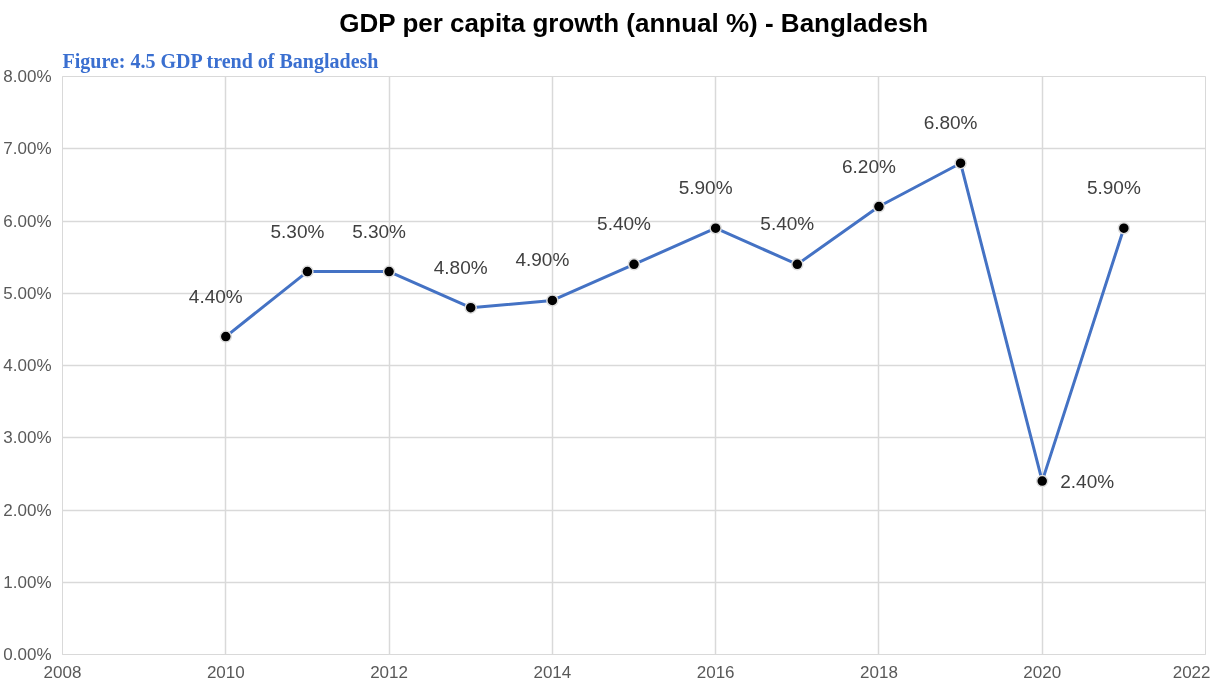 This screenshot has height=688, width=1216. Describe the element at coordinates (62, 672) in the screenshot. I see `x-tick-label: 2008` at that location.